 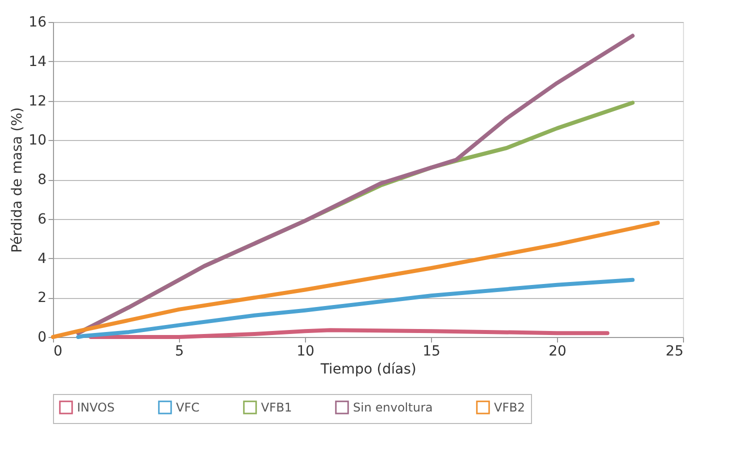 I want to click on legend-label: Sin envoltura, so click(x=393, y=407).